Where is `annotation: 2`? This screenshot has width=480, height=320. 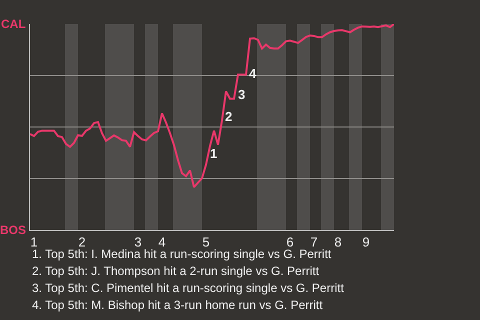
annotation: 2 is located at coordinates (228, 116).